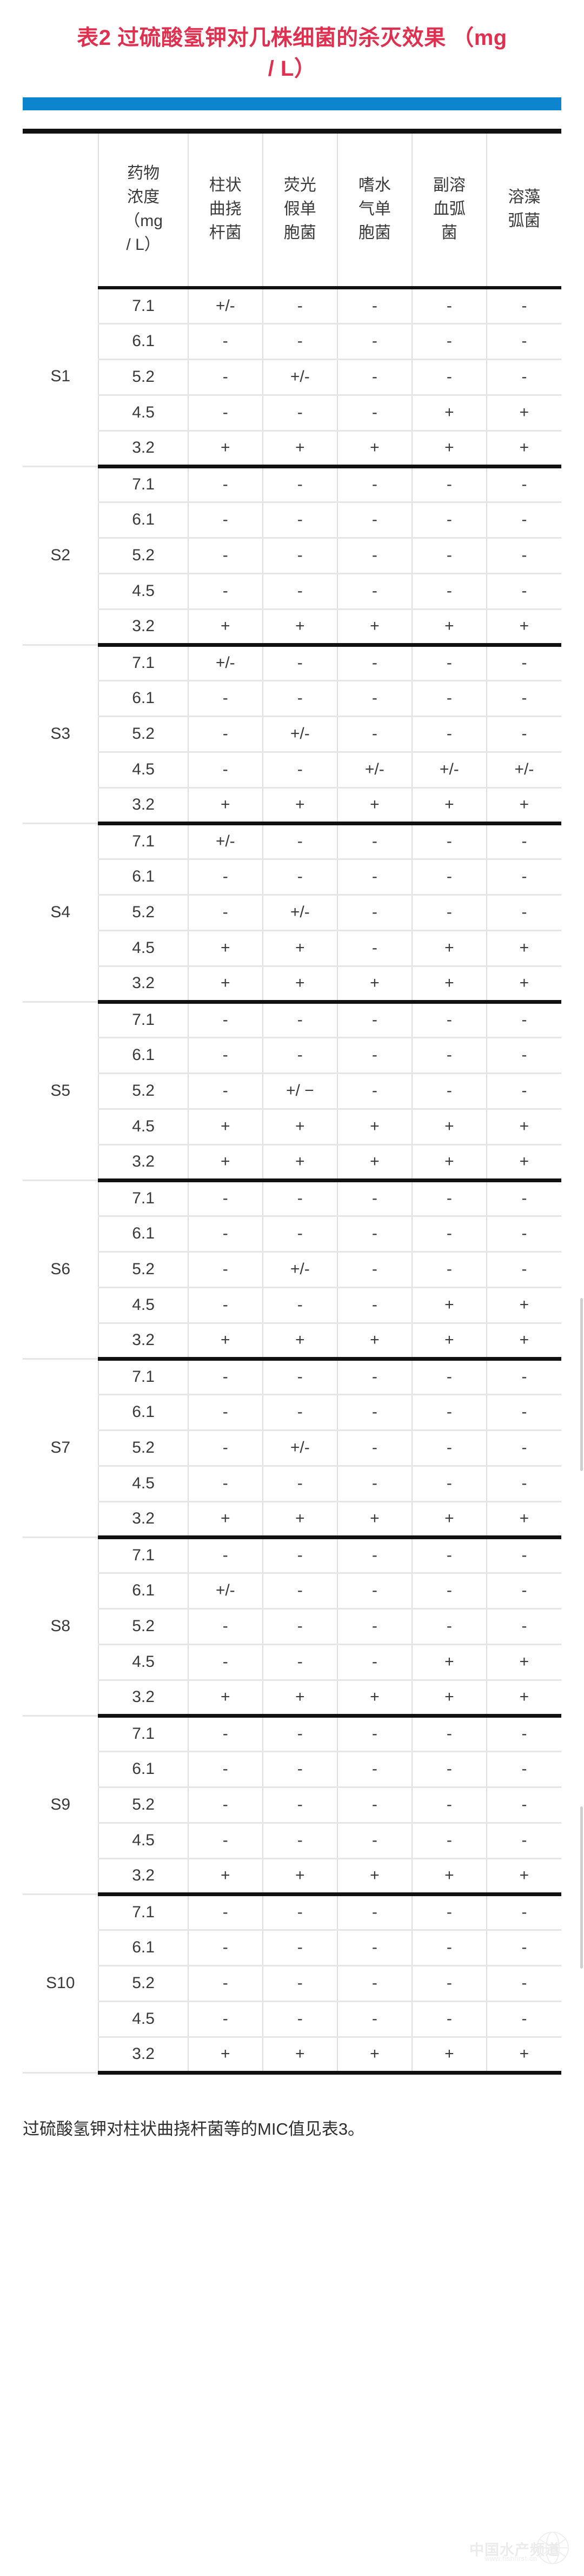 The height and width of the screenshot is (2576, 584). What do you see at coordinates (292, 2108) in the screenshot?
I see `footer-note: 过硫酸氢钾对柱状曲挠杆菌等的MIC值见表3。` at bounding box center [292, 2108].